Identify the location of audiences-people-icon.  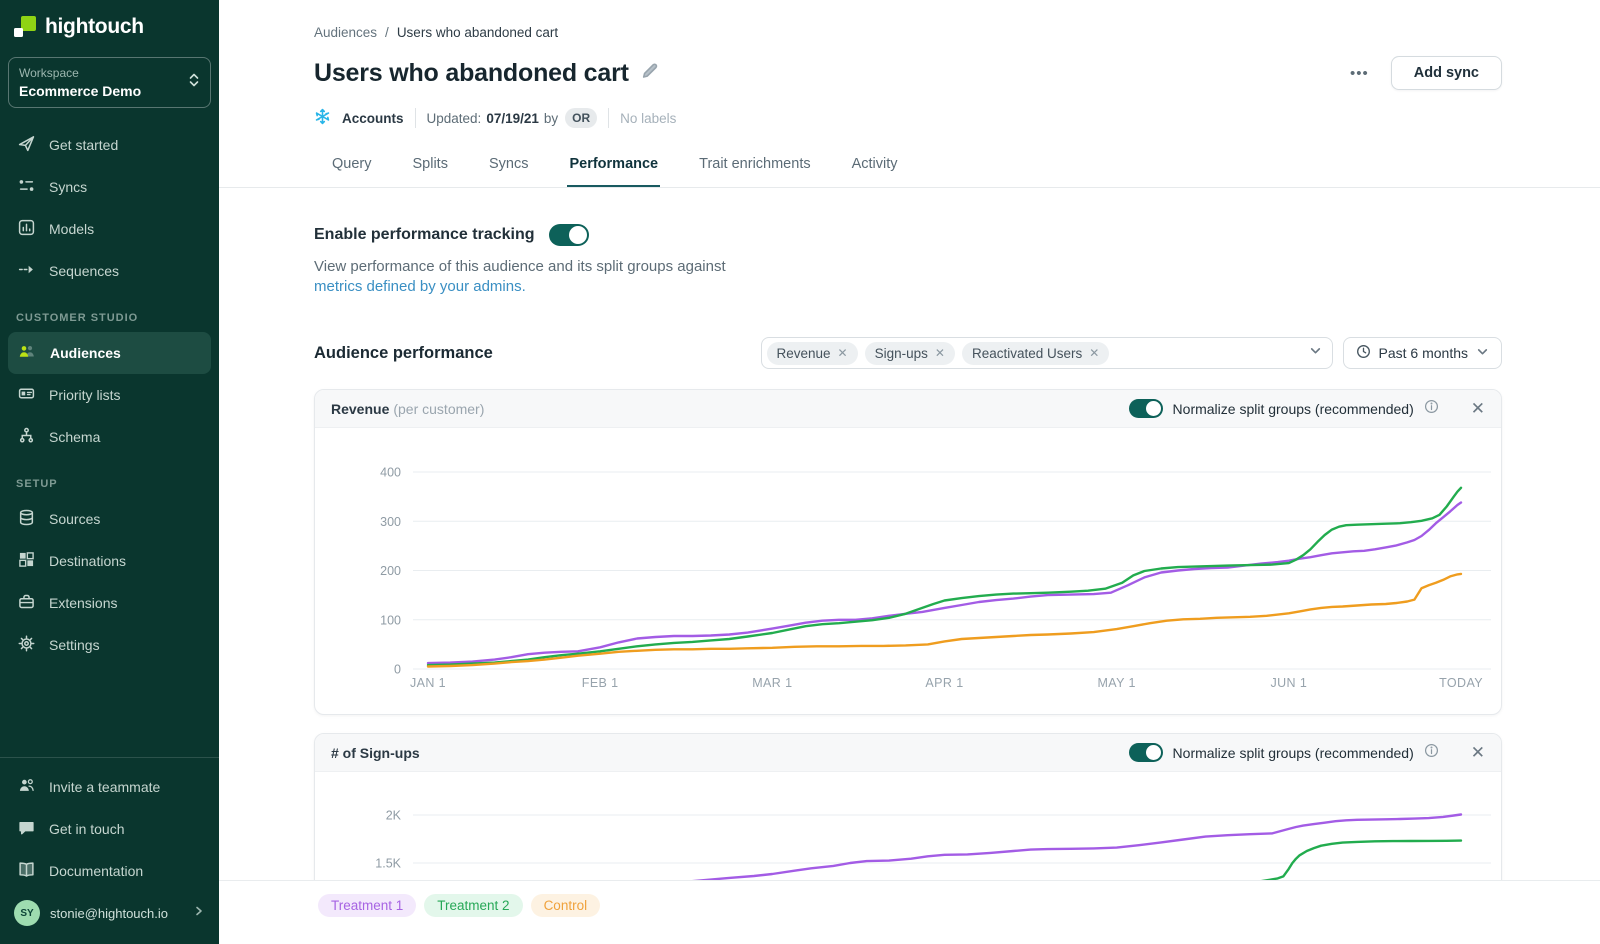
(27, 353).